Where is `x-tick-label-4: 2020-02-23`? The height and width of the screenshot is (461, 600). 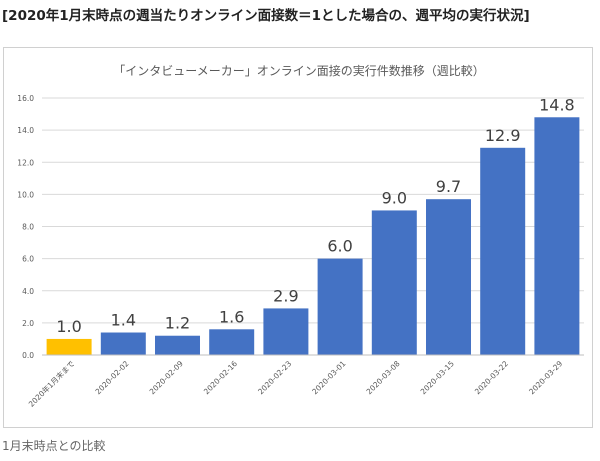 x-tick-label-4: 2020-02-23 is located at coordinates (274, 377).